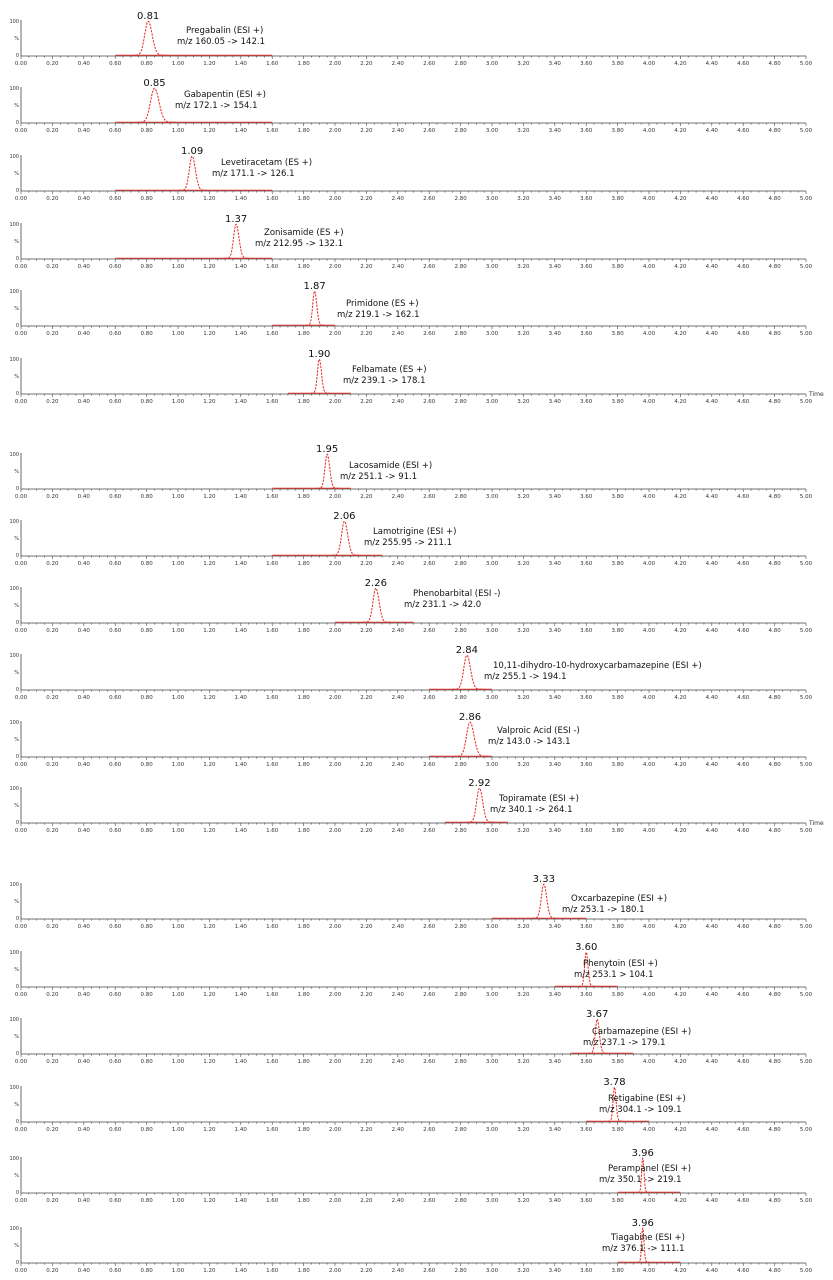  What do you see at coordinates (614, 975) in the screenshot?
I see `transition-label: m/z 253.1 > 104.1` at bounding box center [614, 975].